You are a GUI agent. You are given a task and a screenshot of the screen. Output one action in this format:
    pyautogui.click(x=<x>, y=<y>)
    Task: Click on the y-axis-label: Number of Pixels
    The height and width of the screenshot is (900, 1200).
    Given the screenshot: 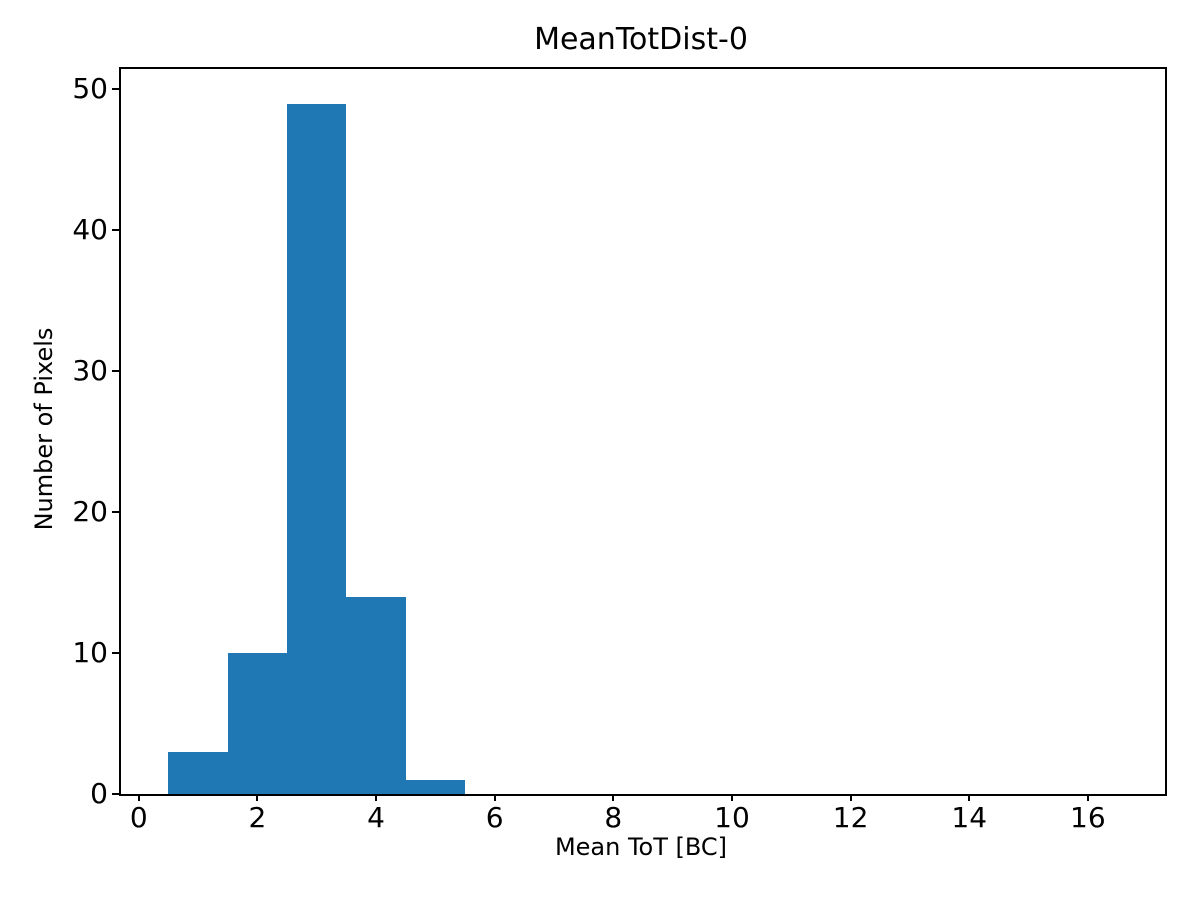 What is the action you would take?
    pyautogui.click(x=44, y=429)
    